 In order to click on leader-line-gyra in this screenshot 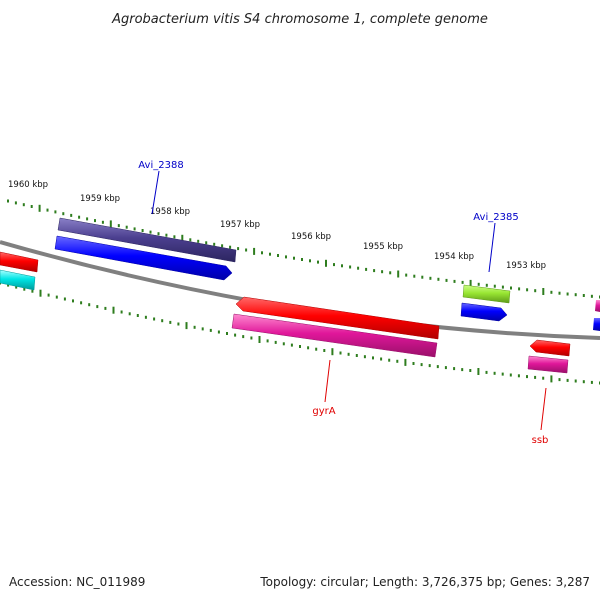, I will do `click(327, 381)`.